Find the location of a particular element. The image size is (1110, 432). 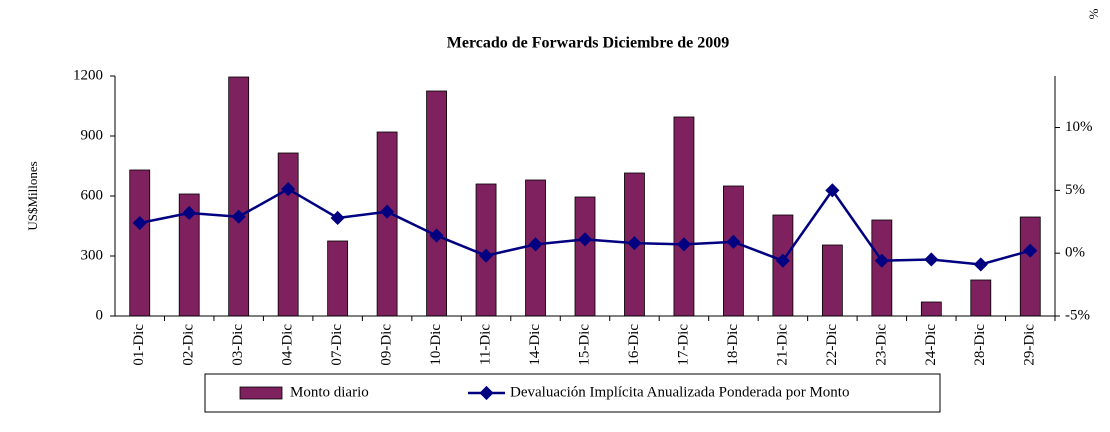

x-tick-label: 29-Dic is located at coordinates (1030, 345).